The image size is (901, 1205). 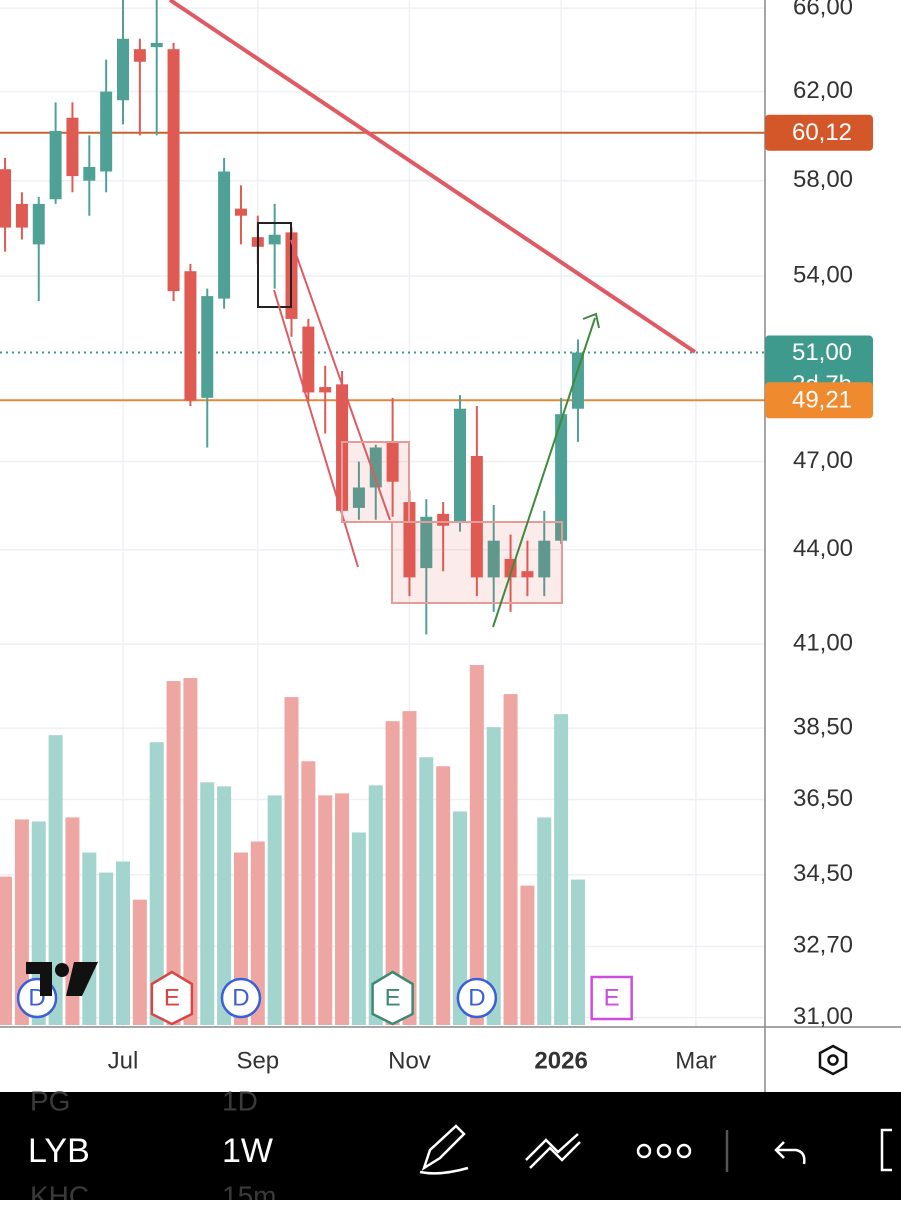 What do you see at coordinates (59, 1190) in the screenshot?
I see `symbol-list-item: KHC` at bounding box center [59, 1190].